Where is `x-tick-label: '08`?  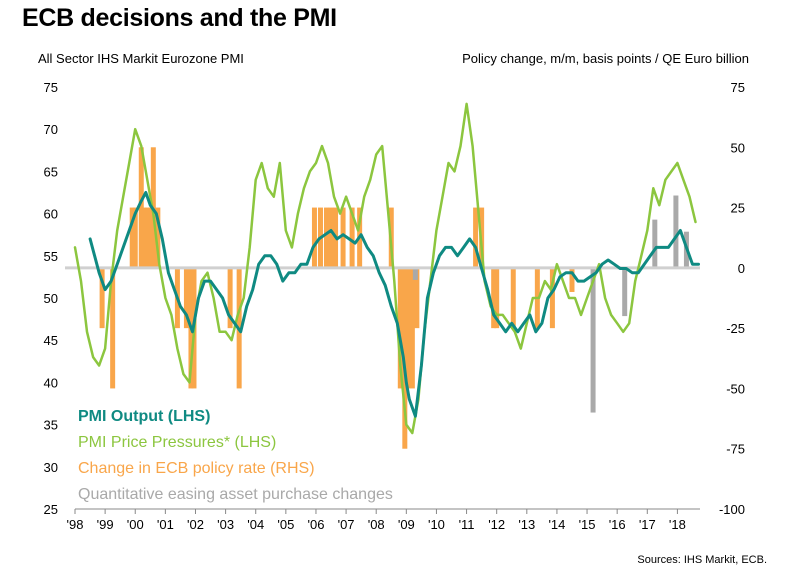
x-tick-label: '08 is located at coordinates (376, 524).